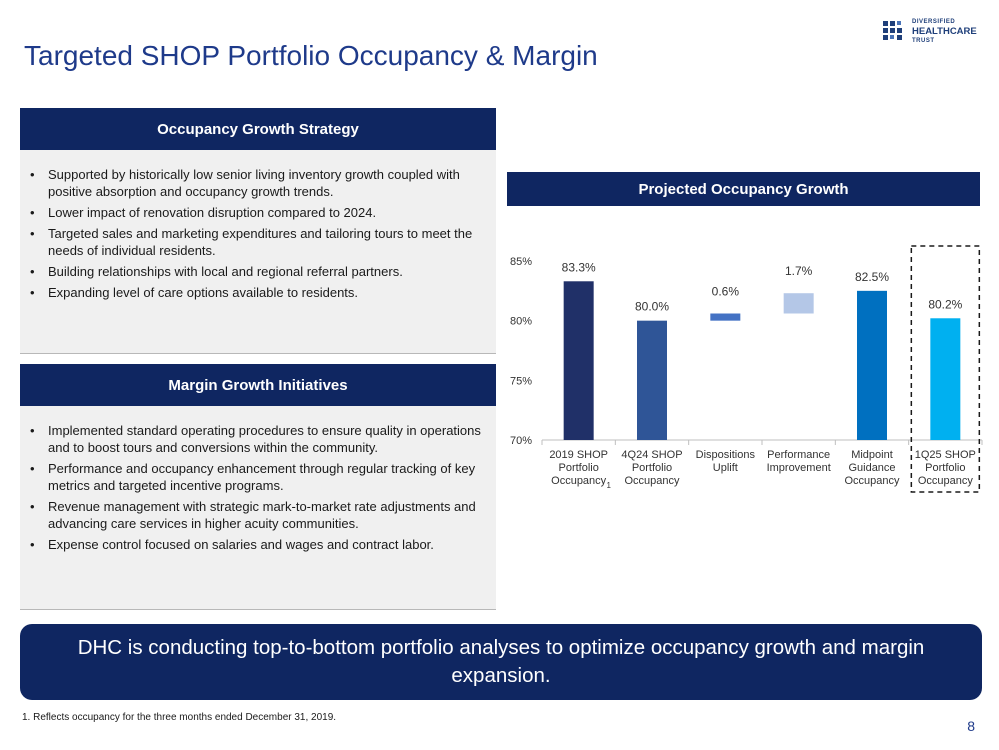 The width and height of the screenshot is (999, 750). I want to click on logo-line-3: TRUST, so click(923, 41).